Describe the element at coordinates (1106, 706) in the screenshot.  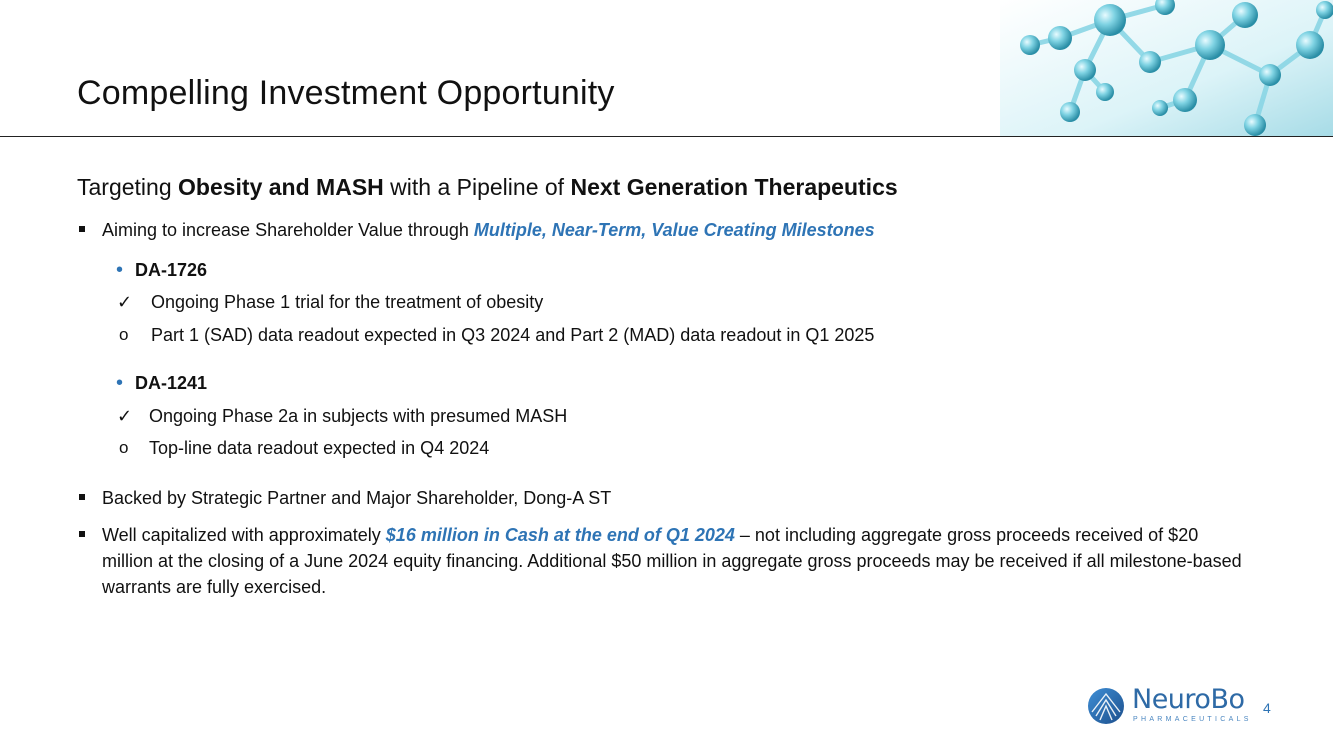
I see `neurobo-logo-icon` at that location.